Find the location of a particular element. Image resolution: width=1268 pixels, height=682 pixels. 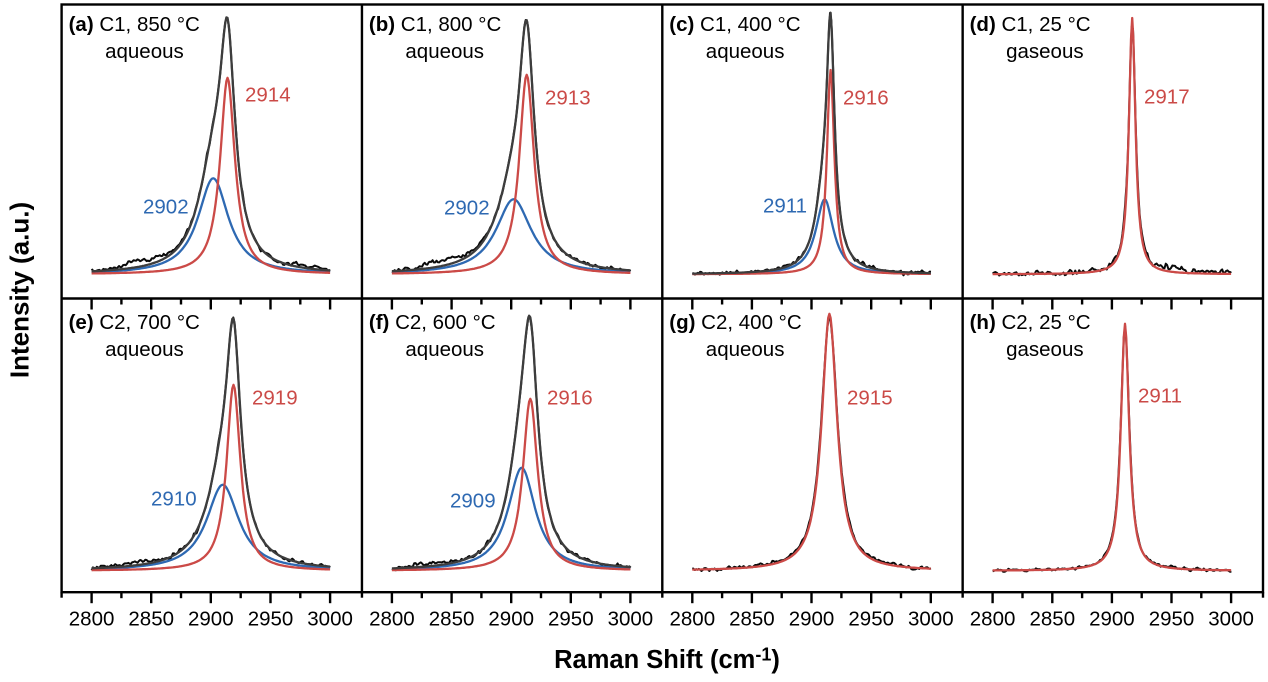

svg-text: (f) C2, 600 °C is located at coordinates (432, 322).